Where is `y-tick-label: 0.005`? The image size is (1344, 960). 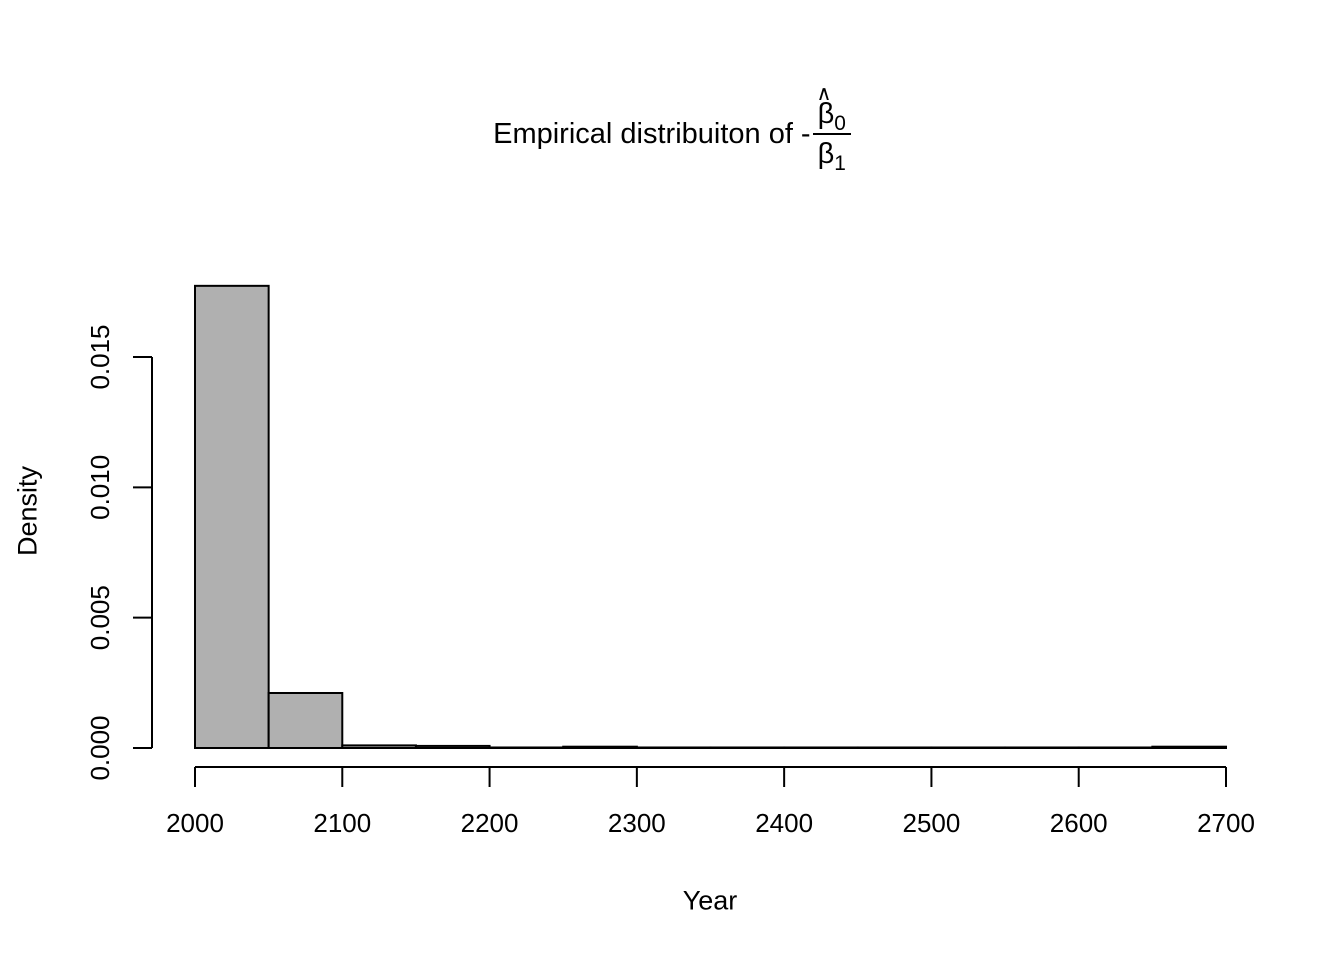 y-tick-label: 0.005 is located at coordinates (100, 617).